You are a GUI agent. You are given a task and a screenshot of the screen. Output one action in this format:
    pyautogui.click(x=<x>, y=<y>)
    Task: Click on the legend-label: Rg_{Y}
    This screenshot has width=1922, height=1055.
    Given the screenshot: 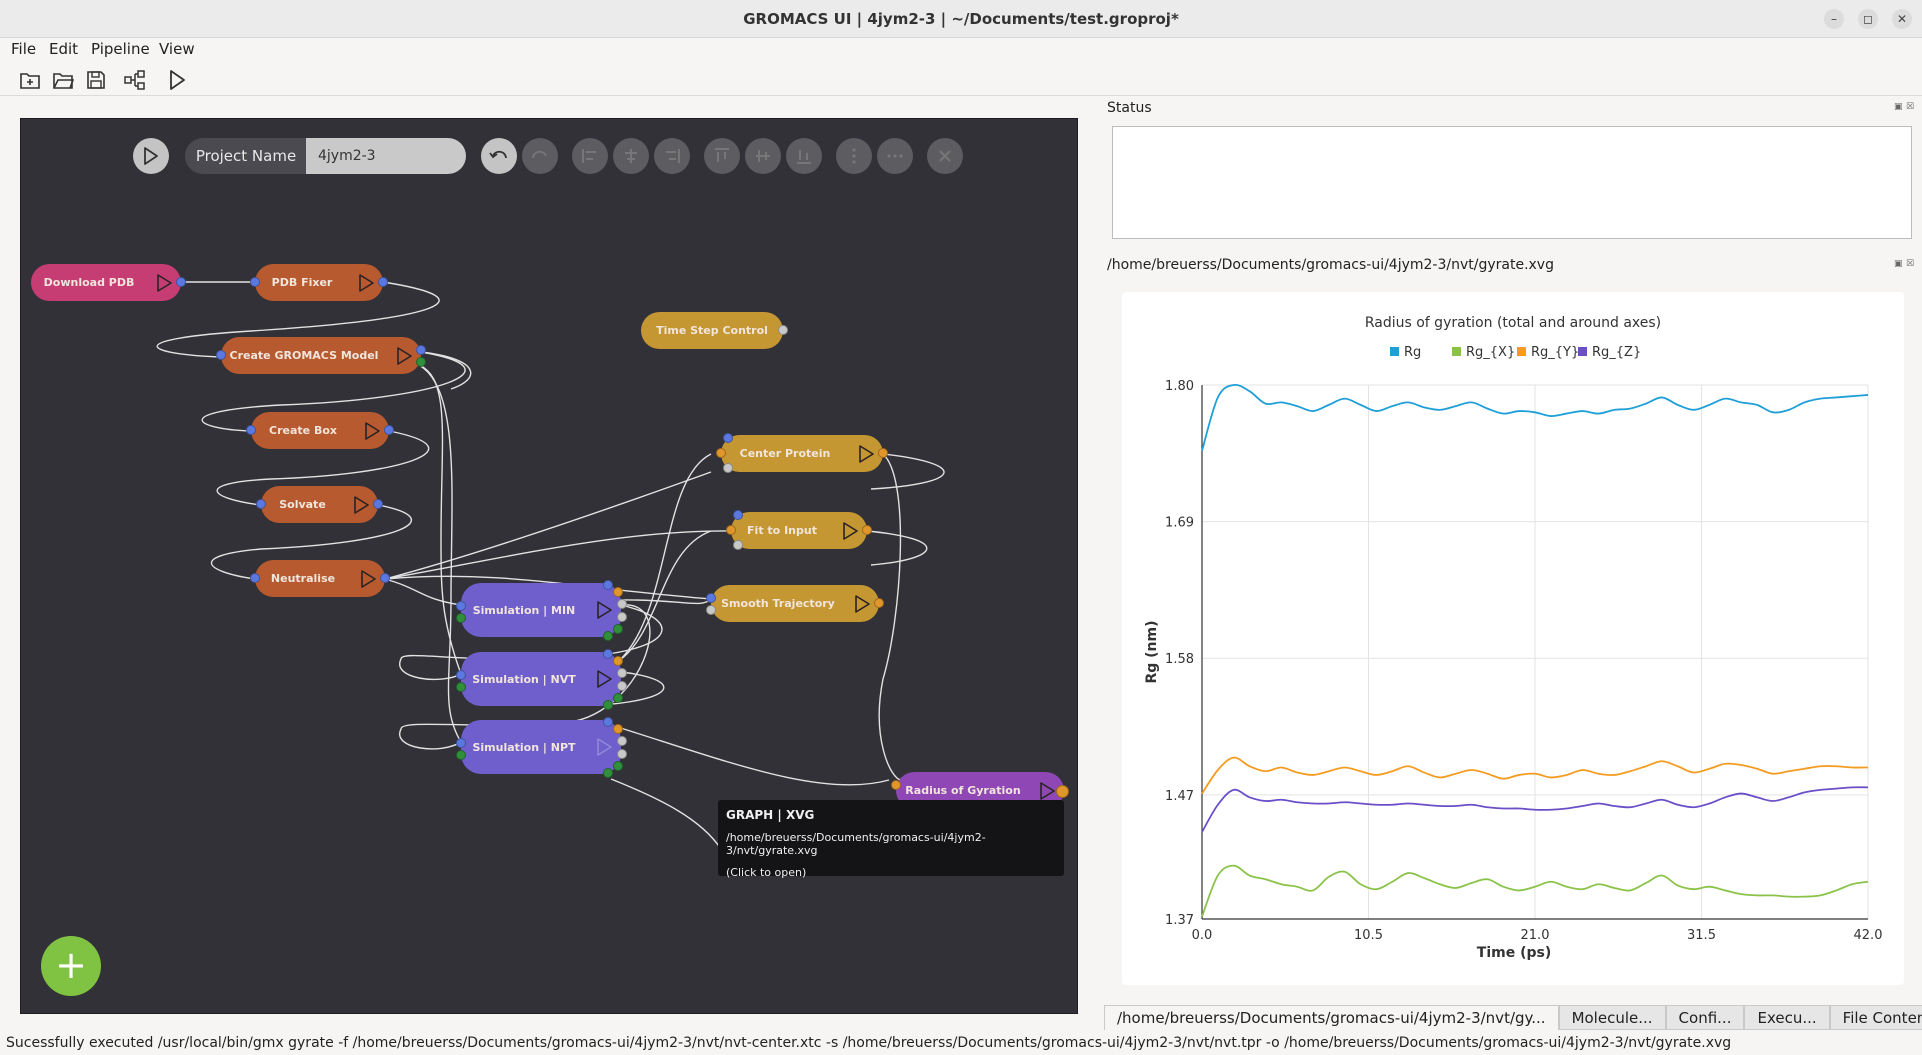 What is the action you would take?
    pyautogui.click(x=1555, y=352)
    